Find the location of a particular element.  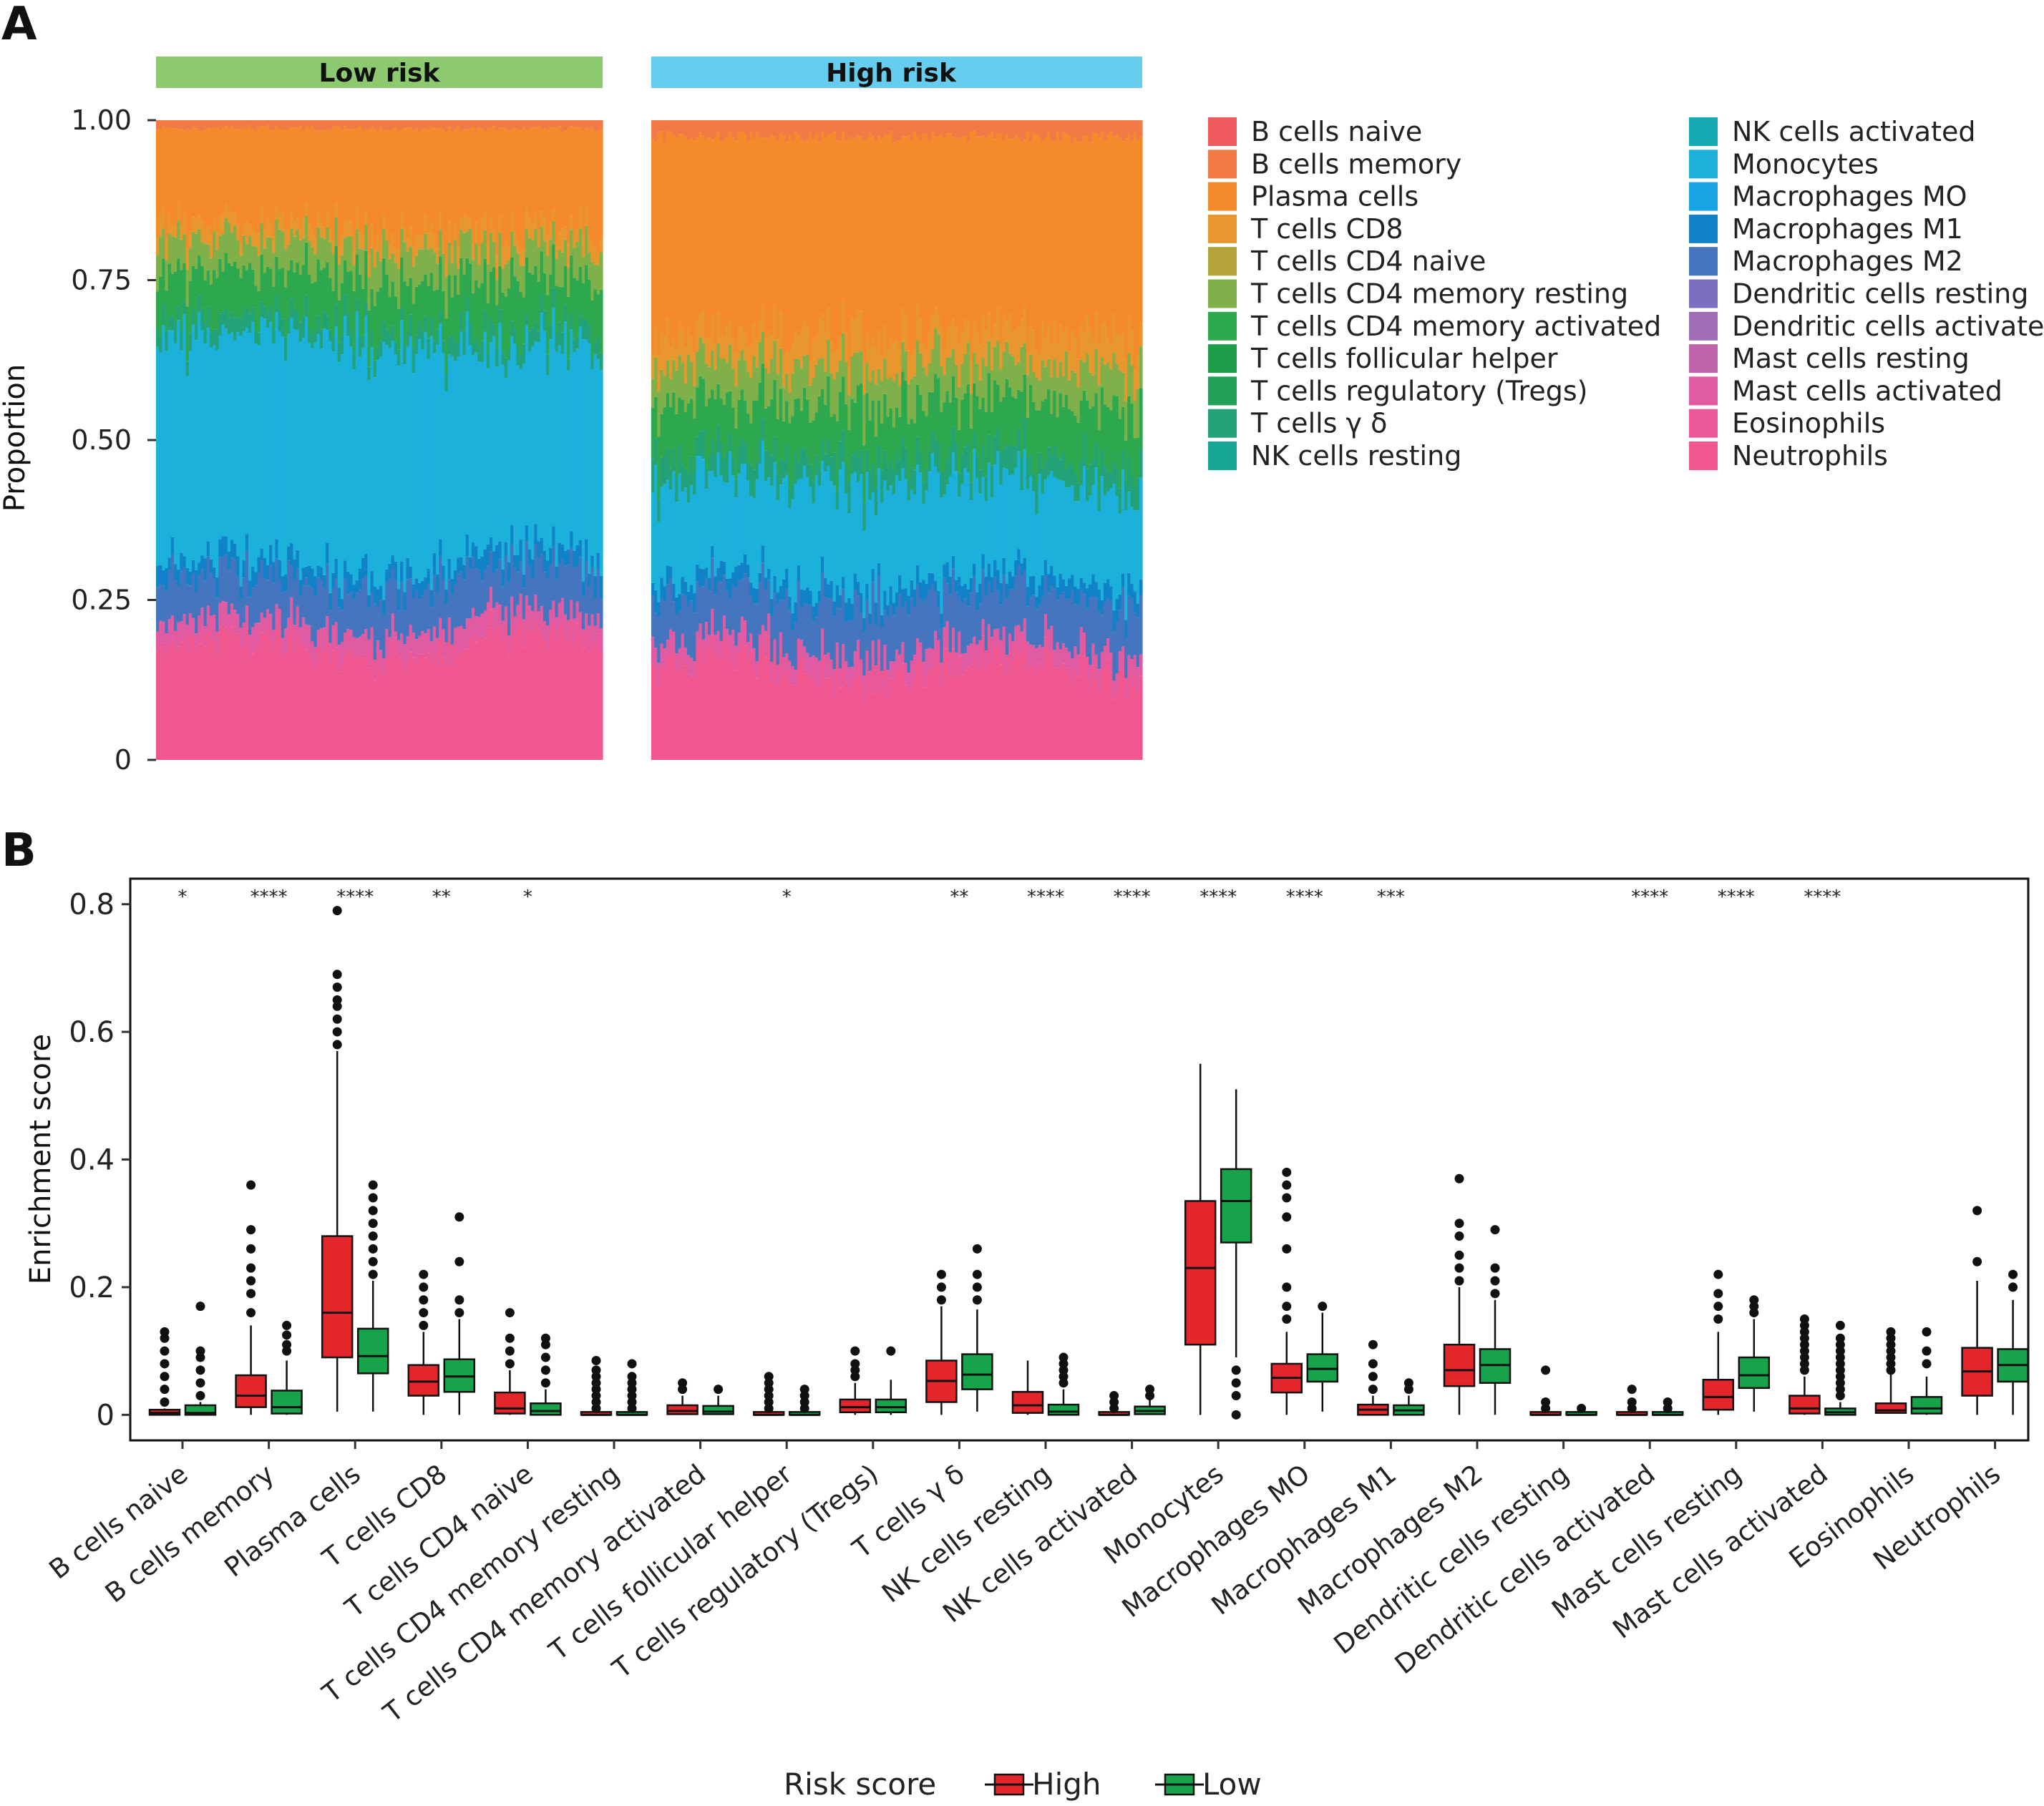

legend-item-t-cells-regulatory-tregs: T cells regulatory (Tregs) is located at coordinates (1397, 390).